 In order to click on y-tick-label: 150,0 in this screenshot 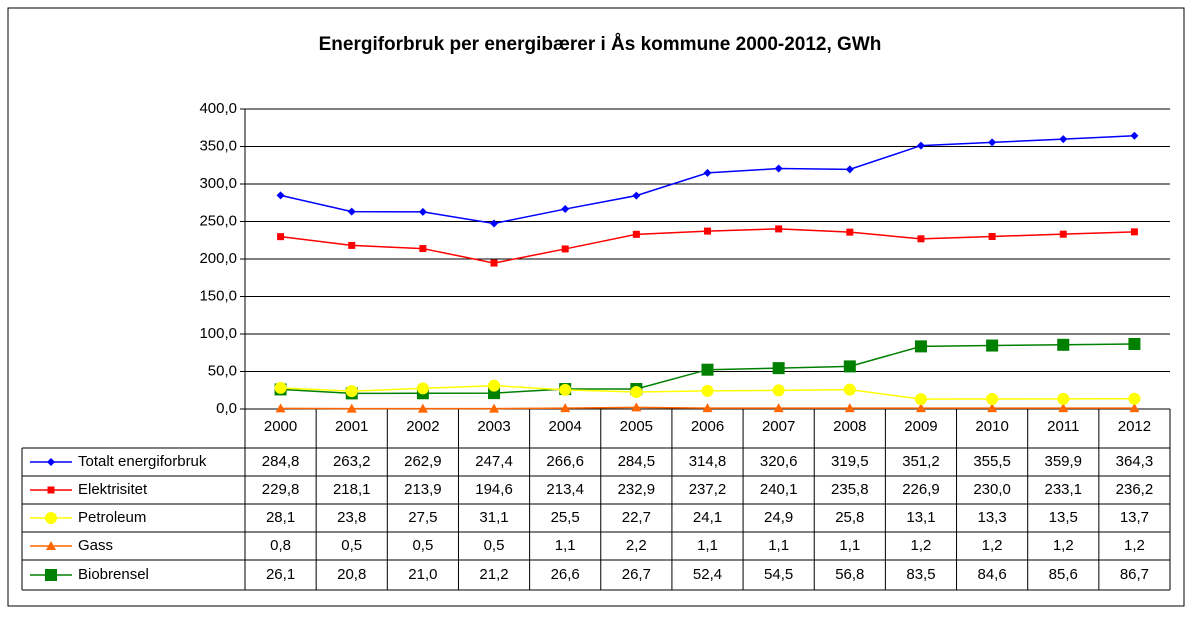, I will do `click(218, 295)`.